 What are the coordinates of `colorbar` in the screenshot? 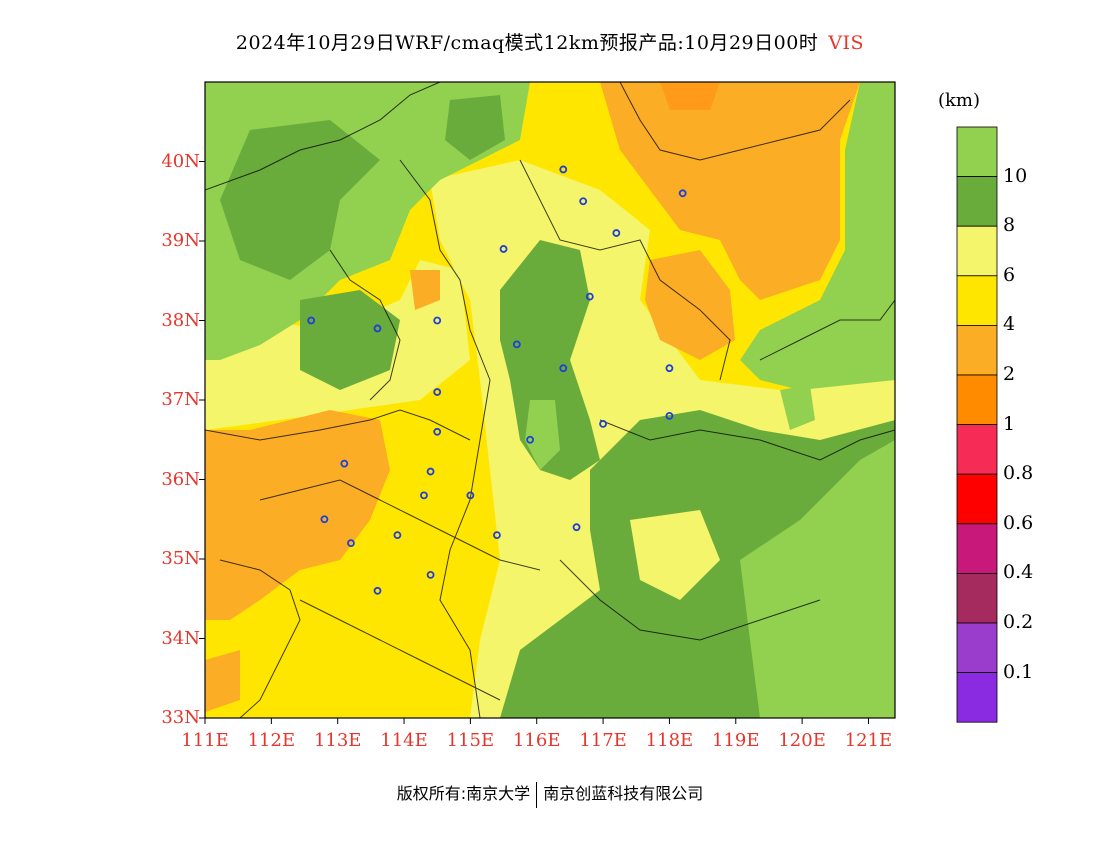 It's located at (977, 424).